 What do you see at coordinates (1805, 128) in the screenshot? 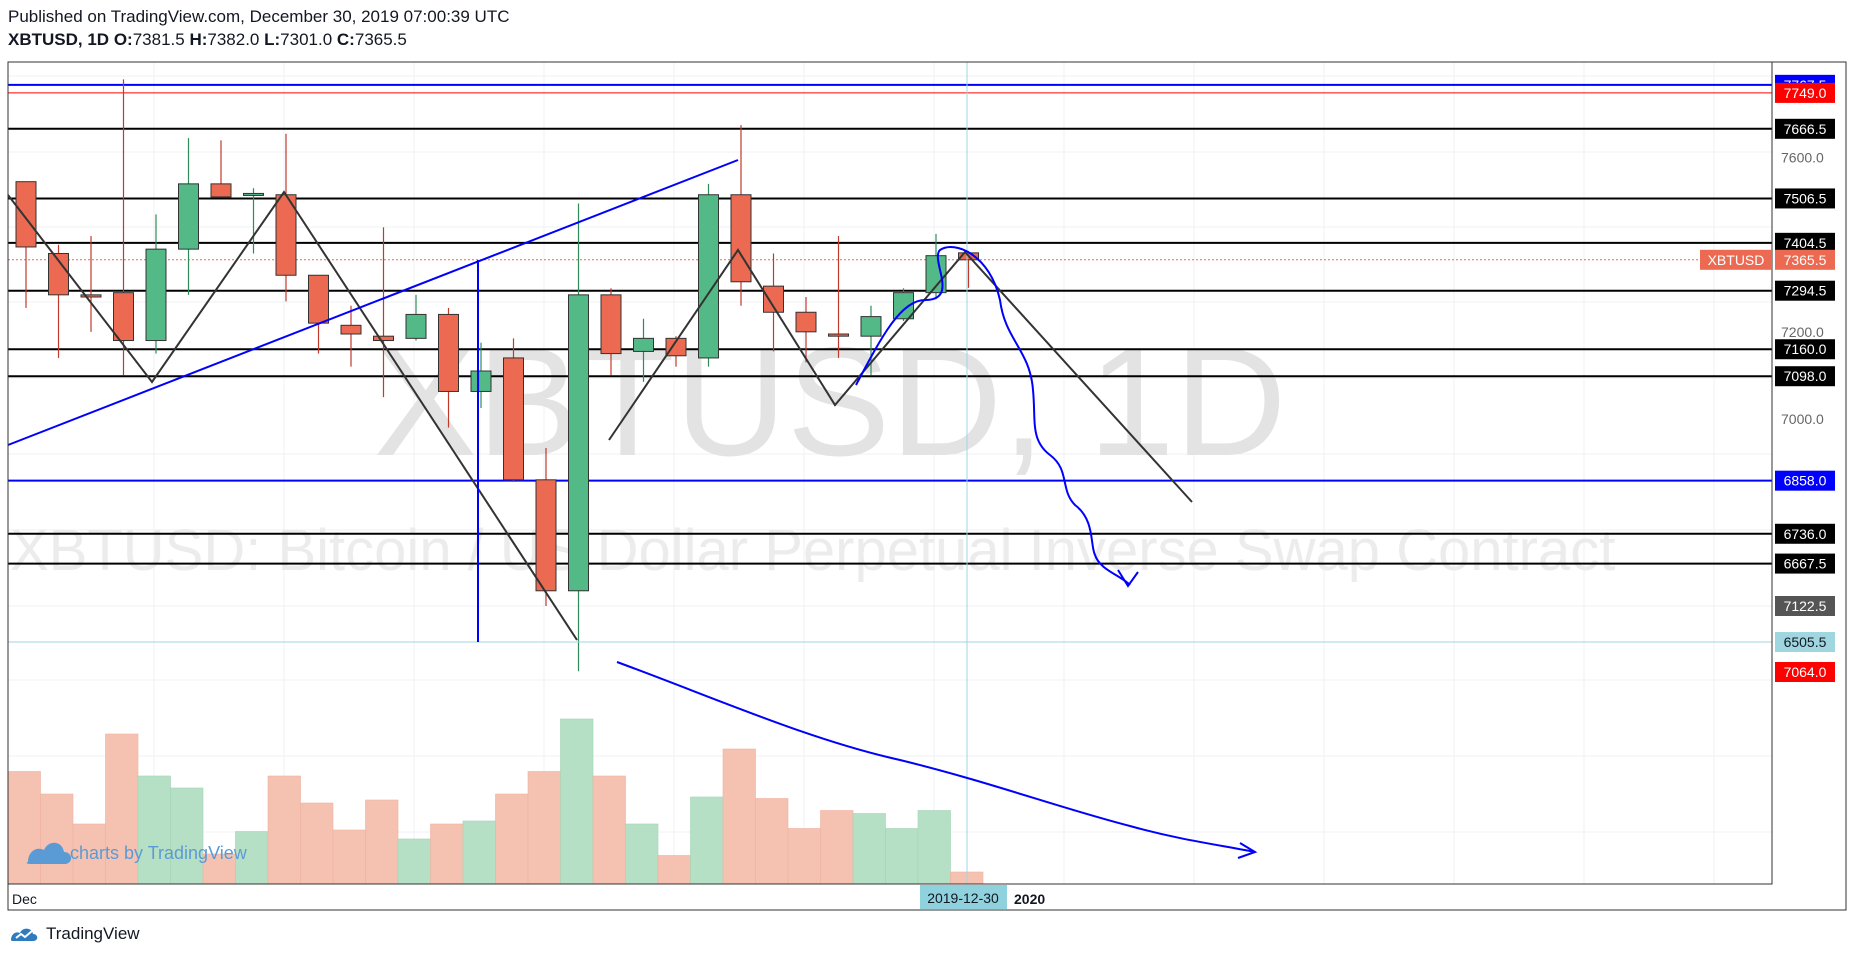
I see `level-7666.5-badge` at bounding box center [1805, 128].